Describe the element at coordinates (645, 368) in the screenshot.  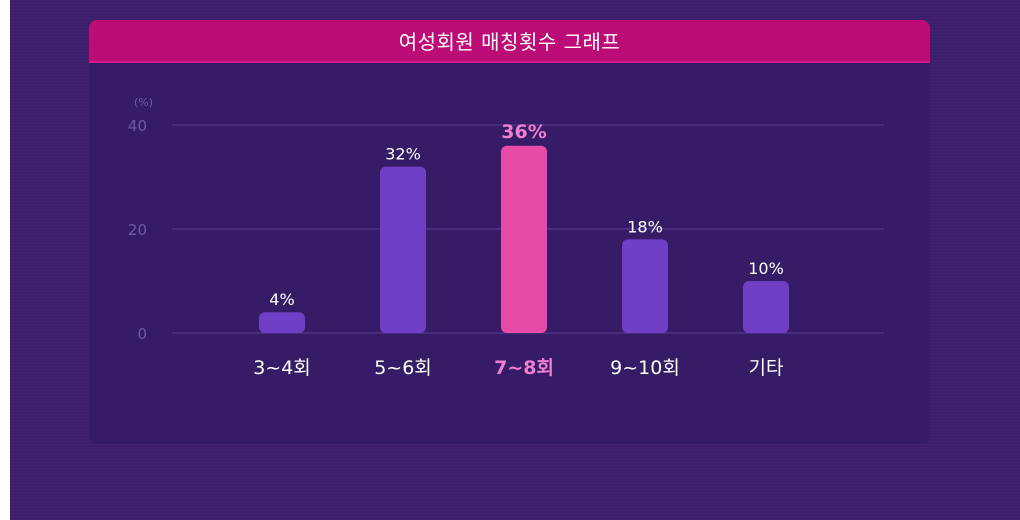
I see `x-tick-label: 9~10회` at that location.